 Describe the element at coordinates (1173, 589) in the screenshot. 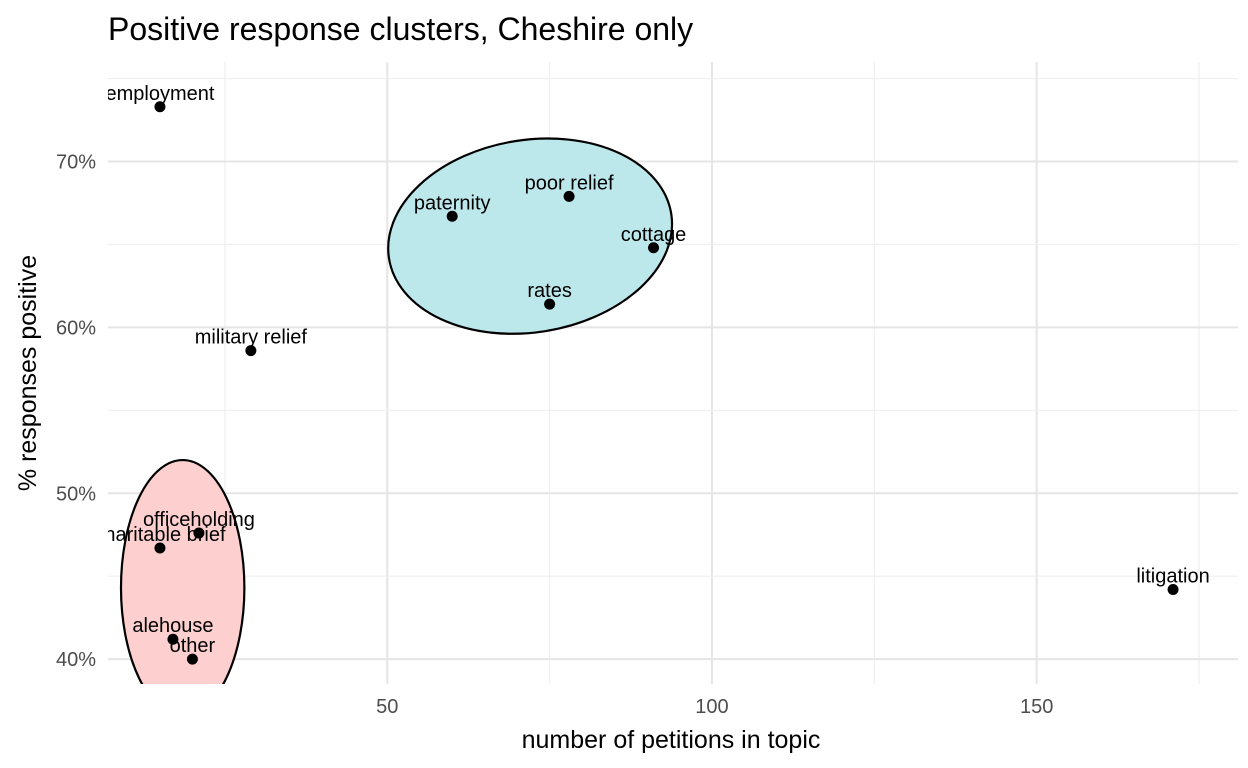

I see `data-point-litigation` at that location.